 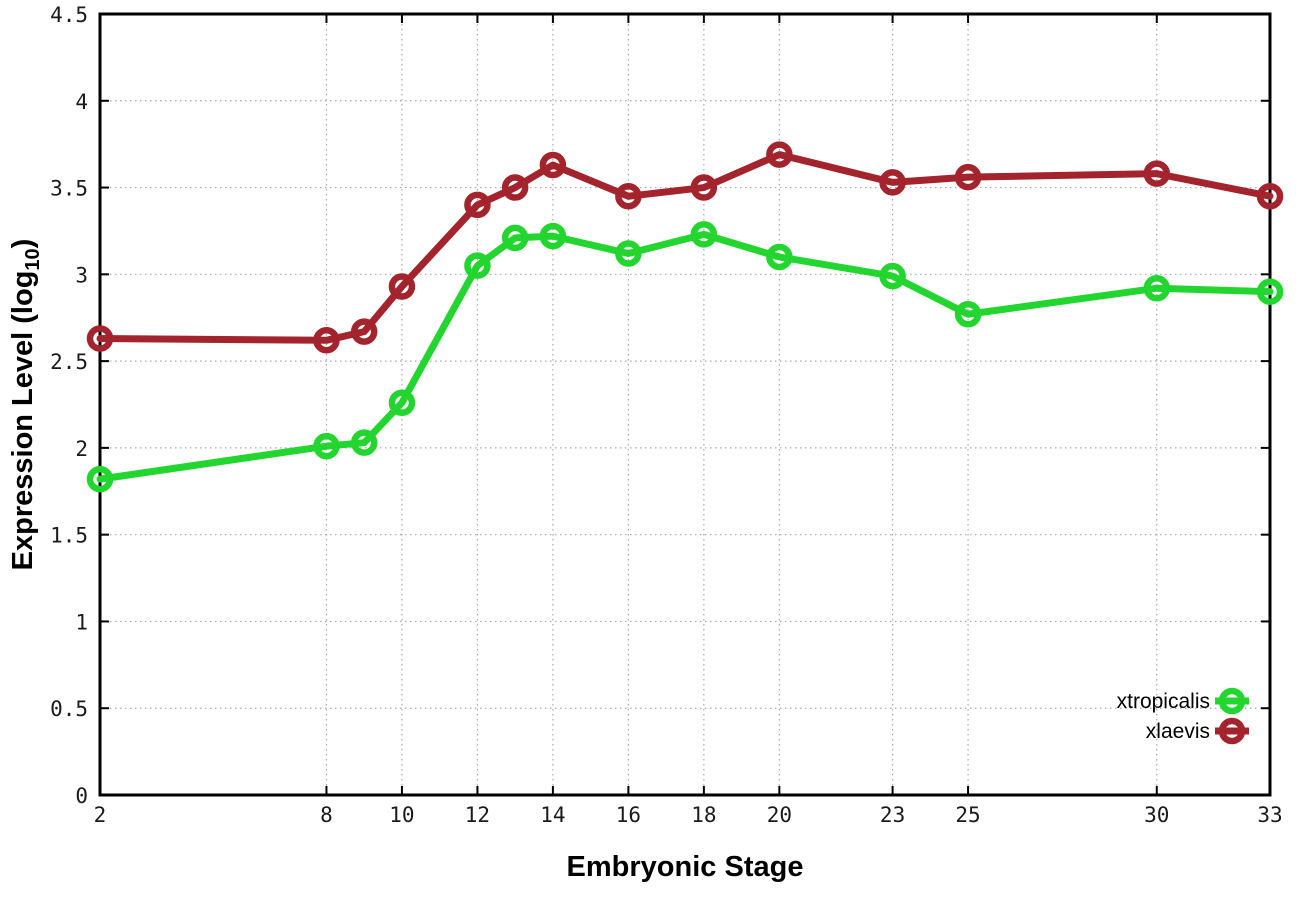 What do you see at coordinates (892, 815) in the screenshot?
I see `x-tick-label: 23` at bounding box center [892, 815].